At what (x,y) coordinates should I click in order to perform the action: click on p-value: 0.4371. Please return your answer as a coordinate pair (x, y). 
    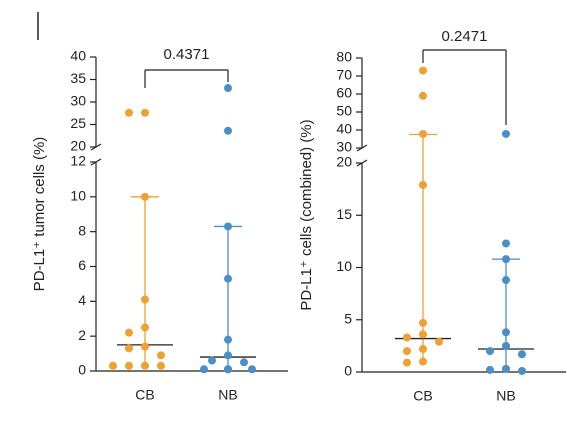
    Looking at the image, I should click on (187, 54).